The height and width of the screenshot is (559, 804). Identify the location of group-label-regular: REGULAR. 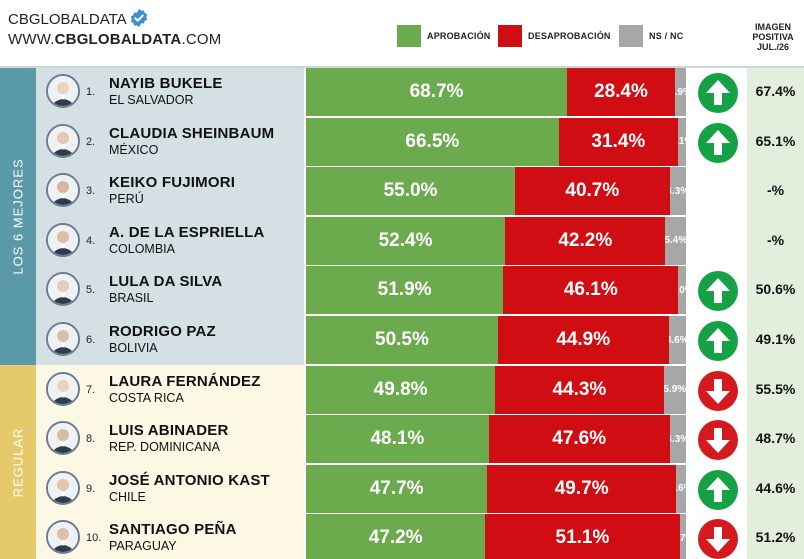
(18, 462).